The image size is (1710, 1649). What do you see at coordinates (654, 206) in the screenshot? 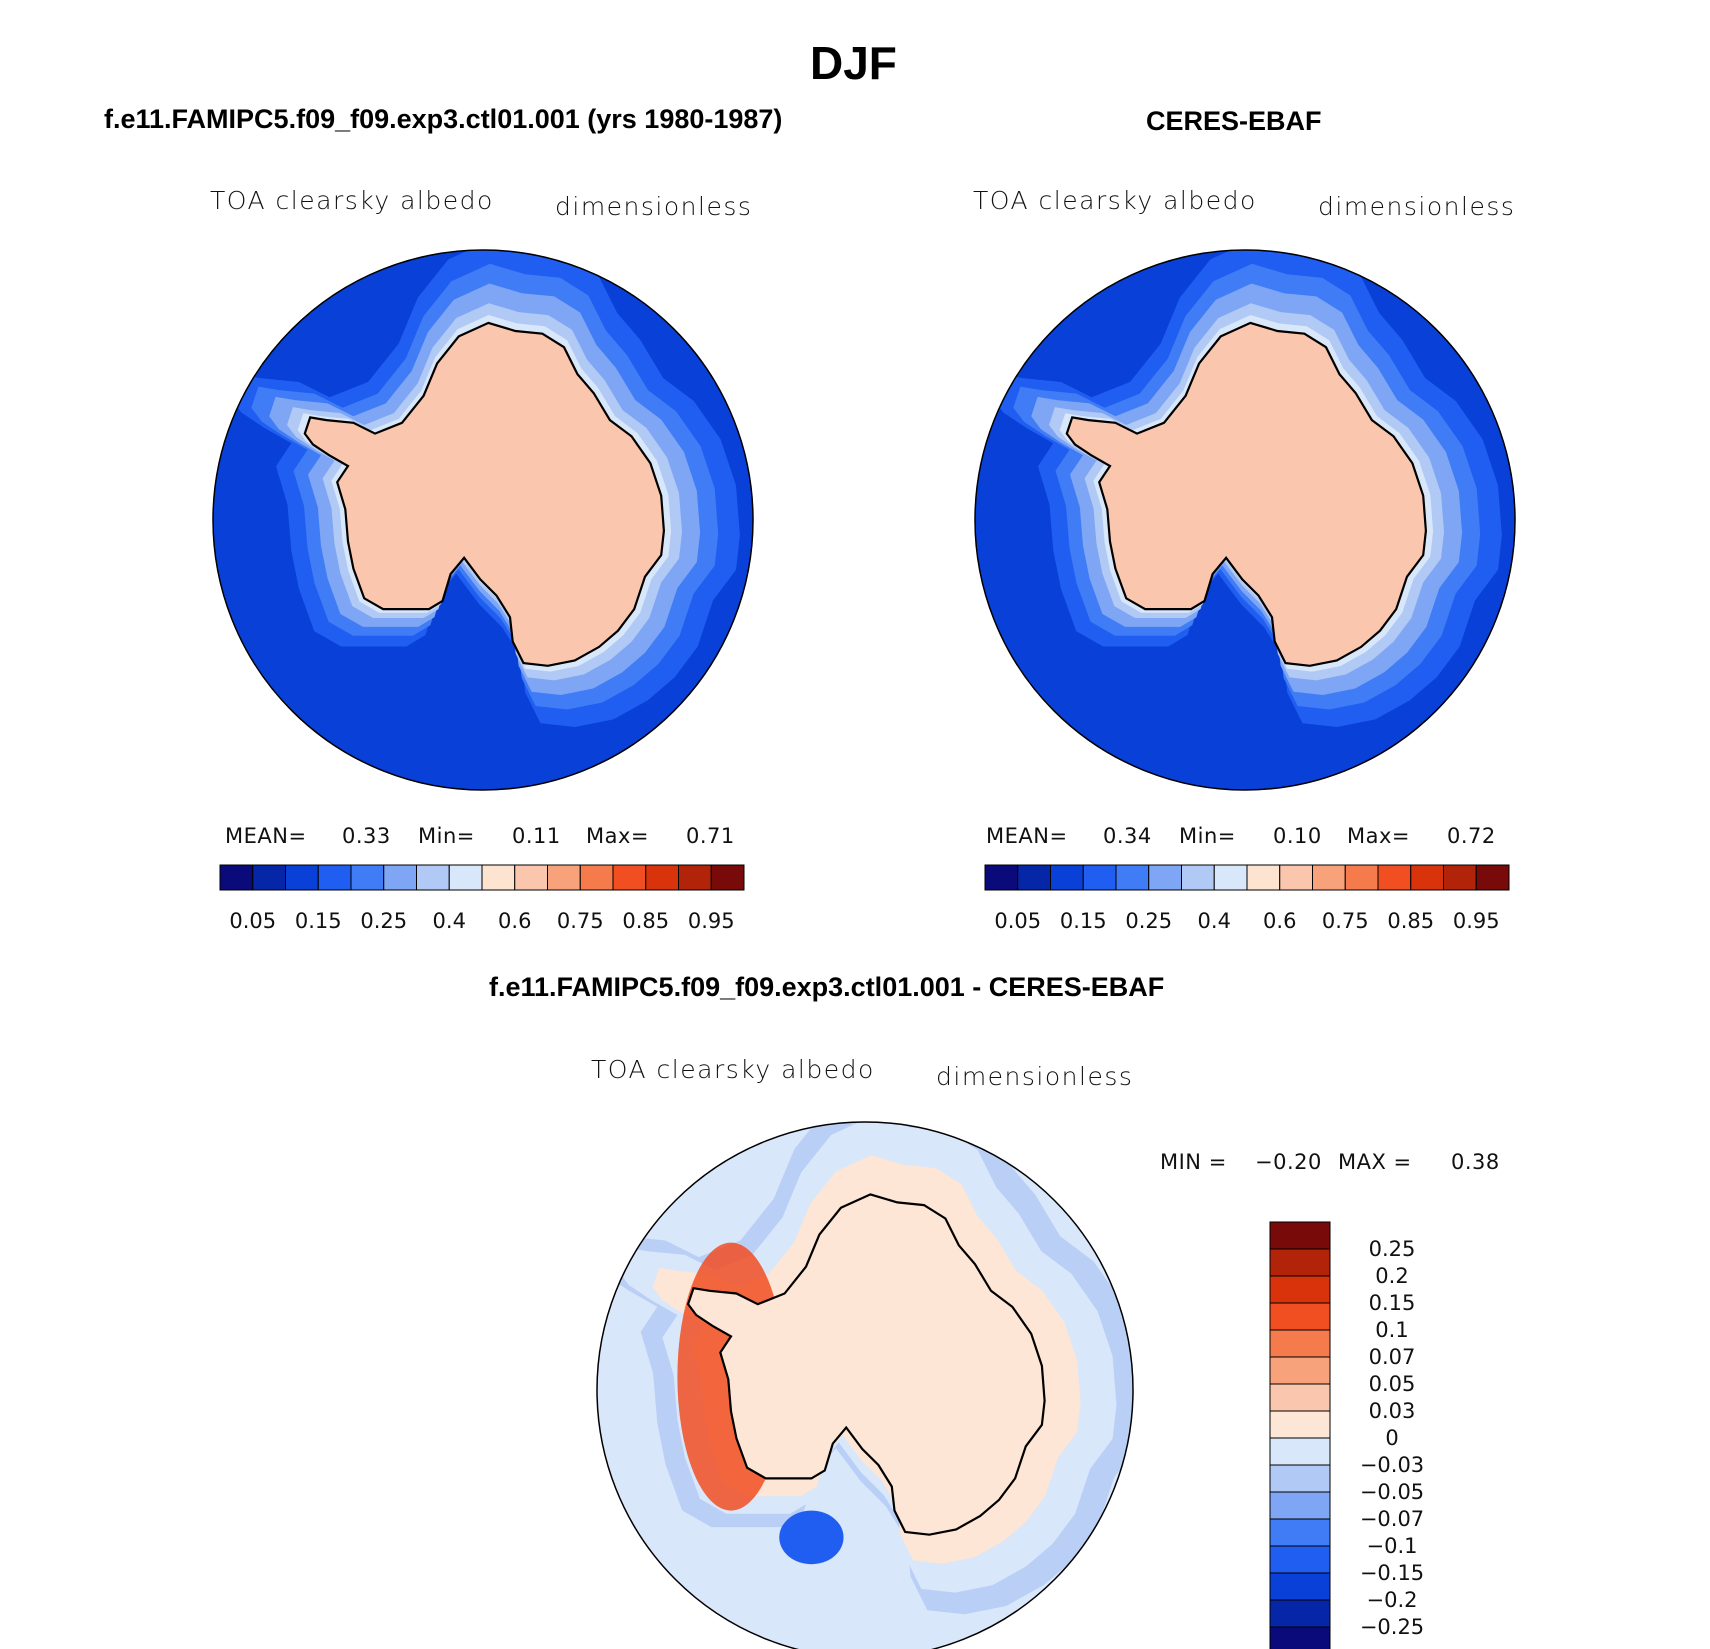
I see `panel-model-units: dimensionless` at bounding box center [654, 206].